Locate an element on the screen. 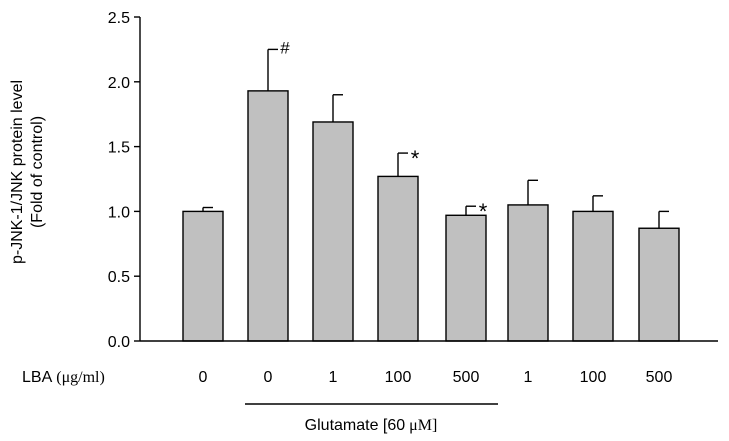  glutamate-group-label: Glutamate [60 μM] is located at coordinates (371, 425).